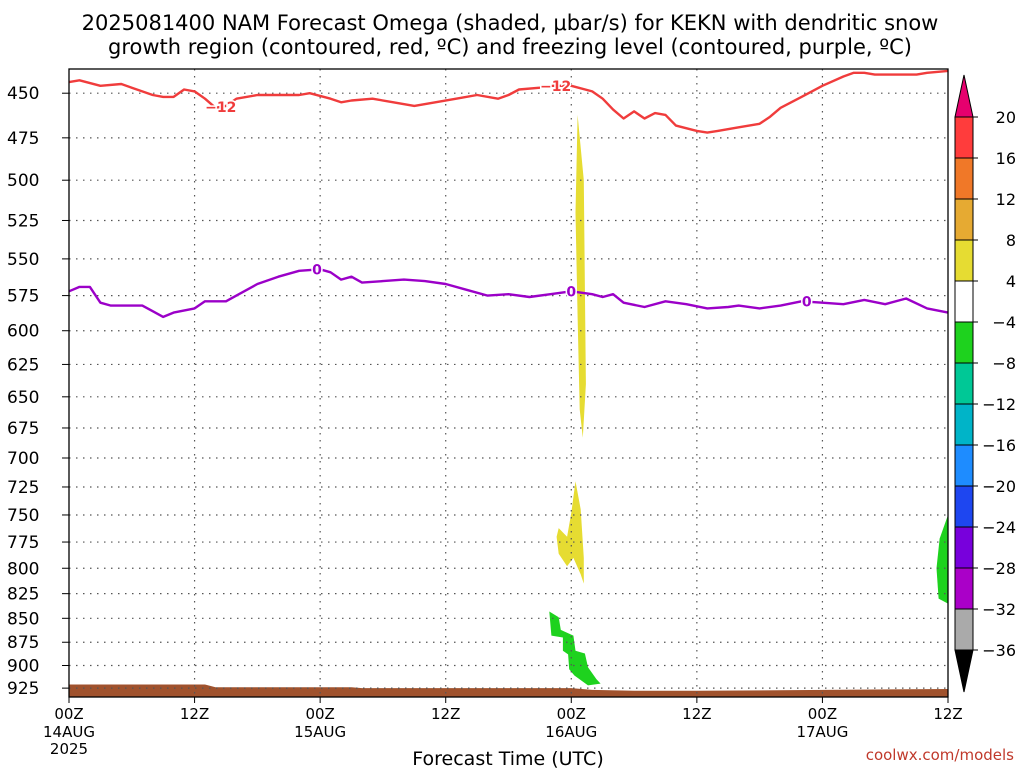  Describe the element at coordinates (23, 181) in the screenshot. I see `y-tick-label: 500` at that location.